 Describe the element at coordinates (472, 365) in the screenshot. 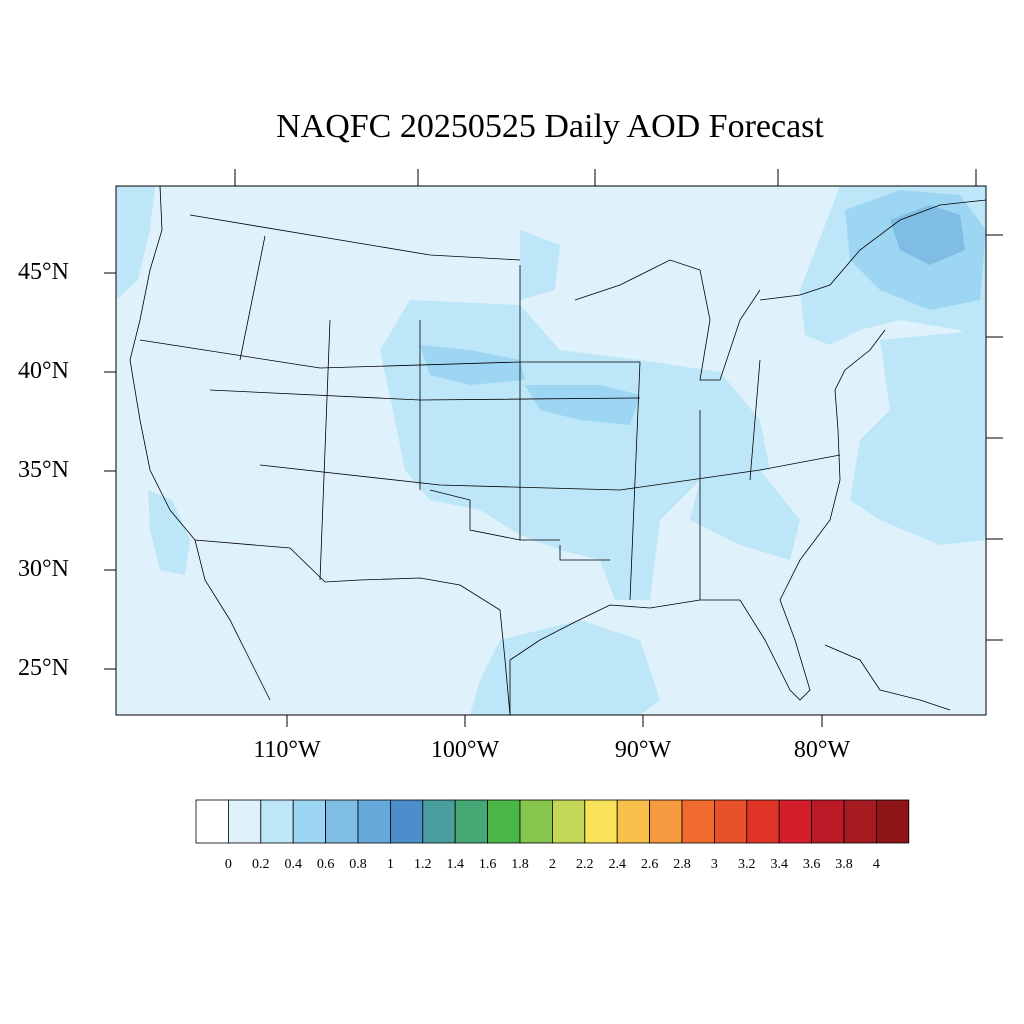

I see `aod-region-nebraska` at that location.